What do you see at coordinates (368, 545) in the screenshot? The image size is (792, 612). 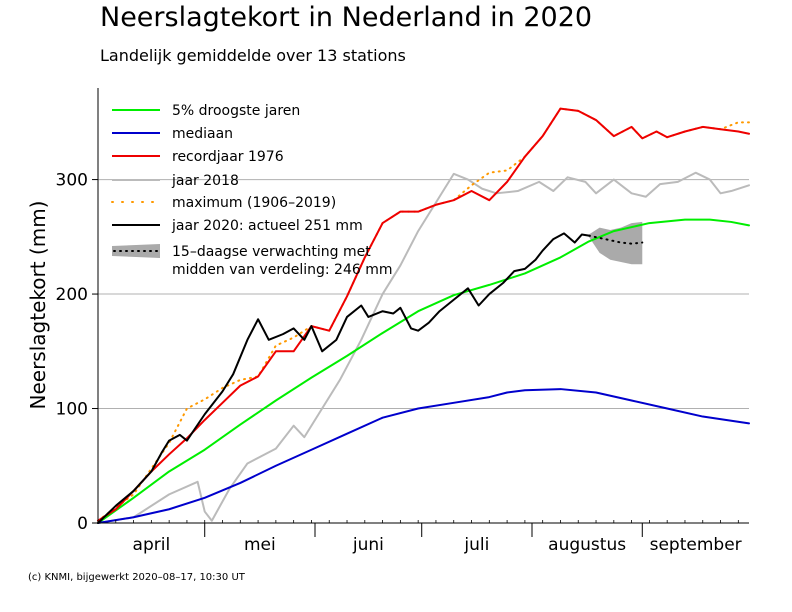 I see `x-month-label: juni` at bounding box center [368, 545].